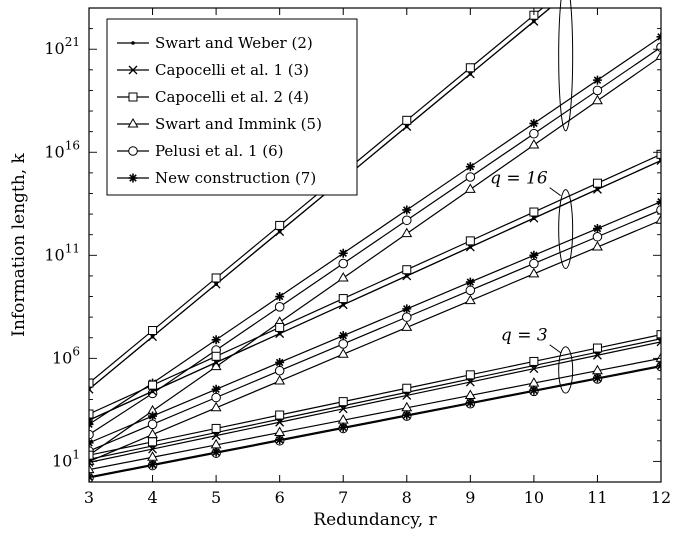 This screenshot has height=533, width=673. What do you see at coordinates (72, 42) in the screenshot?
I see `y-tick-exponent: 21` at bounding box center [72, 42].